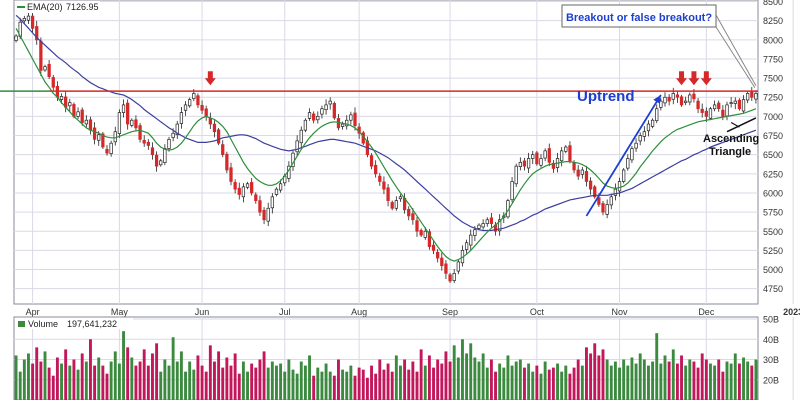 Image resolution: width=800 pixels, height=405 pixels. I want to click on x-tick-label: May, so click(120, 312).